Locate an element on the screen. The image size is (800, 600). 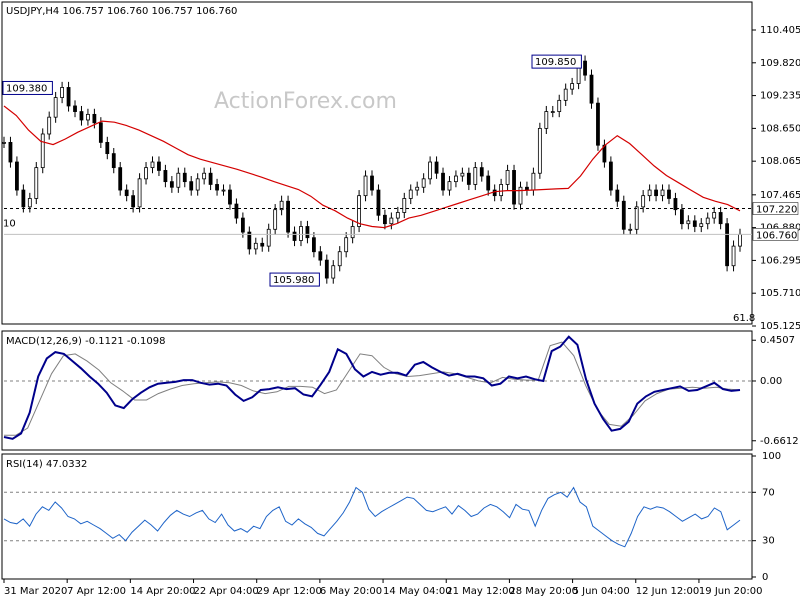
price-tick-label: 106.295 is located at coordinates (780, 260).